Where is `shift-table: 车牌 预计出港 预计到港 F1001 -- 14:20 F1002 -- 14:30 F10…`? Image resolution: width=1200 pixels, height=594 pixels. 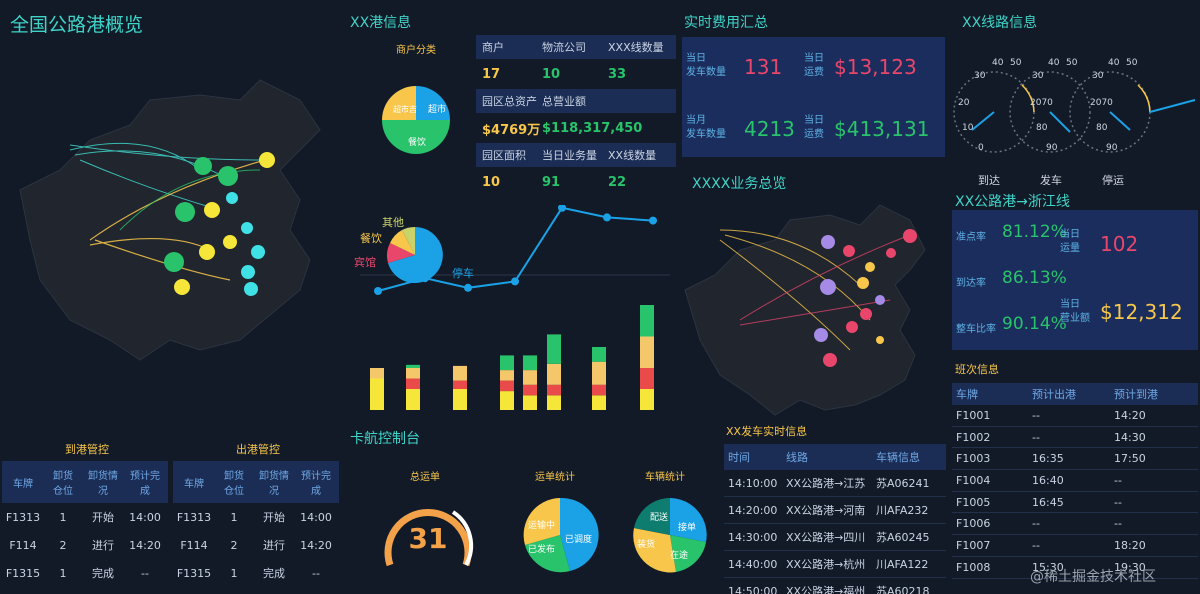 shift-table: 车牌 预计出港 预计到港 F1001 -- 14:20 F1002 -- 14:30 F10… is located at coordinates (1075, 481).